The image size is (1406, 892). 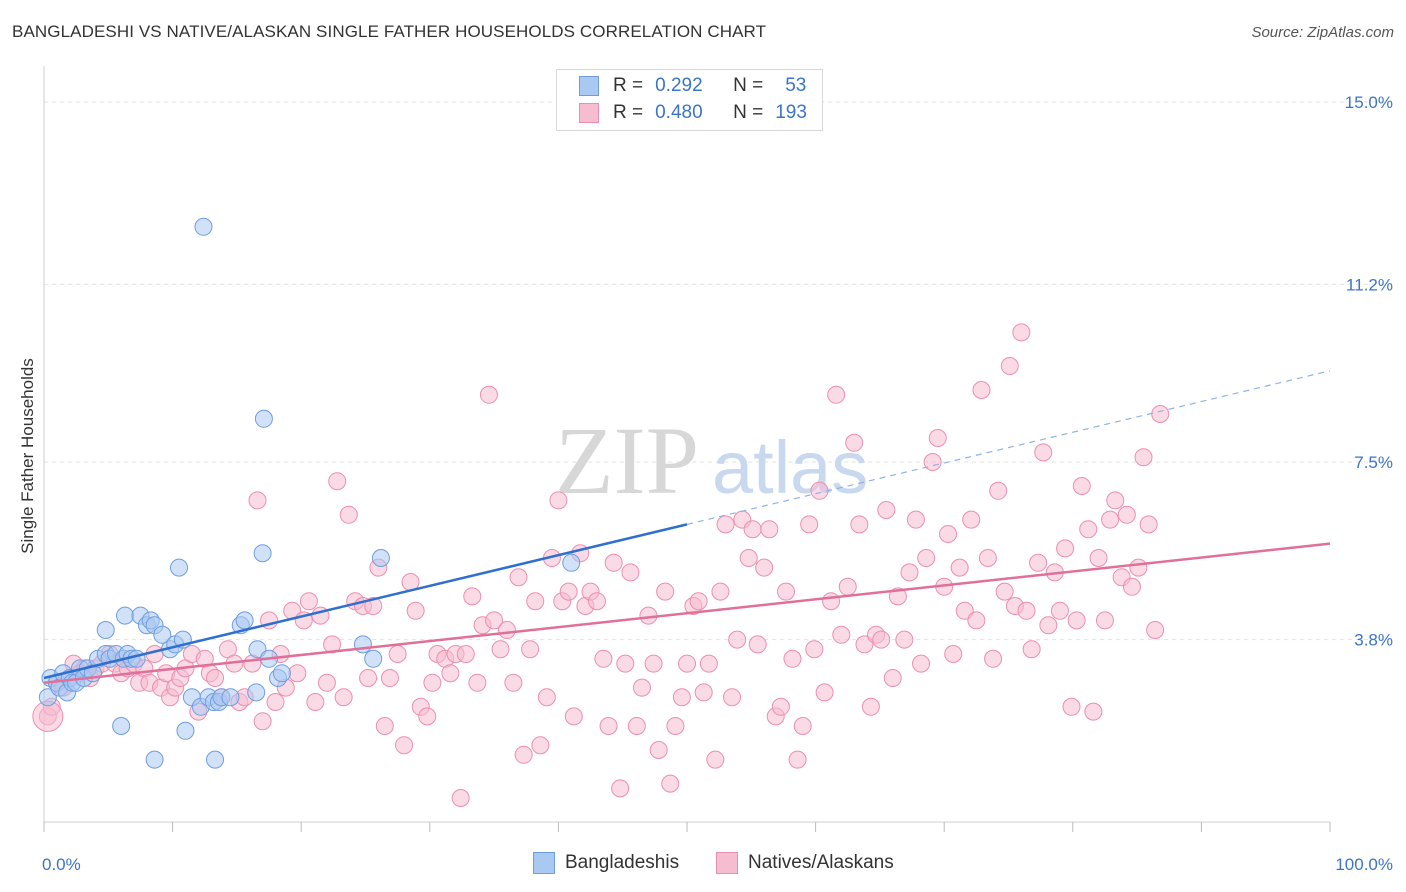 What do you see at coordinates (1364, 864) in the screenshot?
I see `x-tick-label-max: 100.0%` at bounding box center [1364, 864].